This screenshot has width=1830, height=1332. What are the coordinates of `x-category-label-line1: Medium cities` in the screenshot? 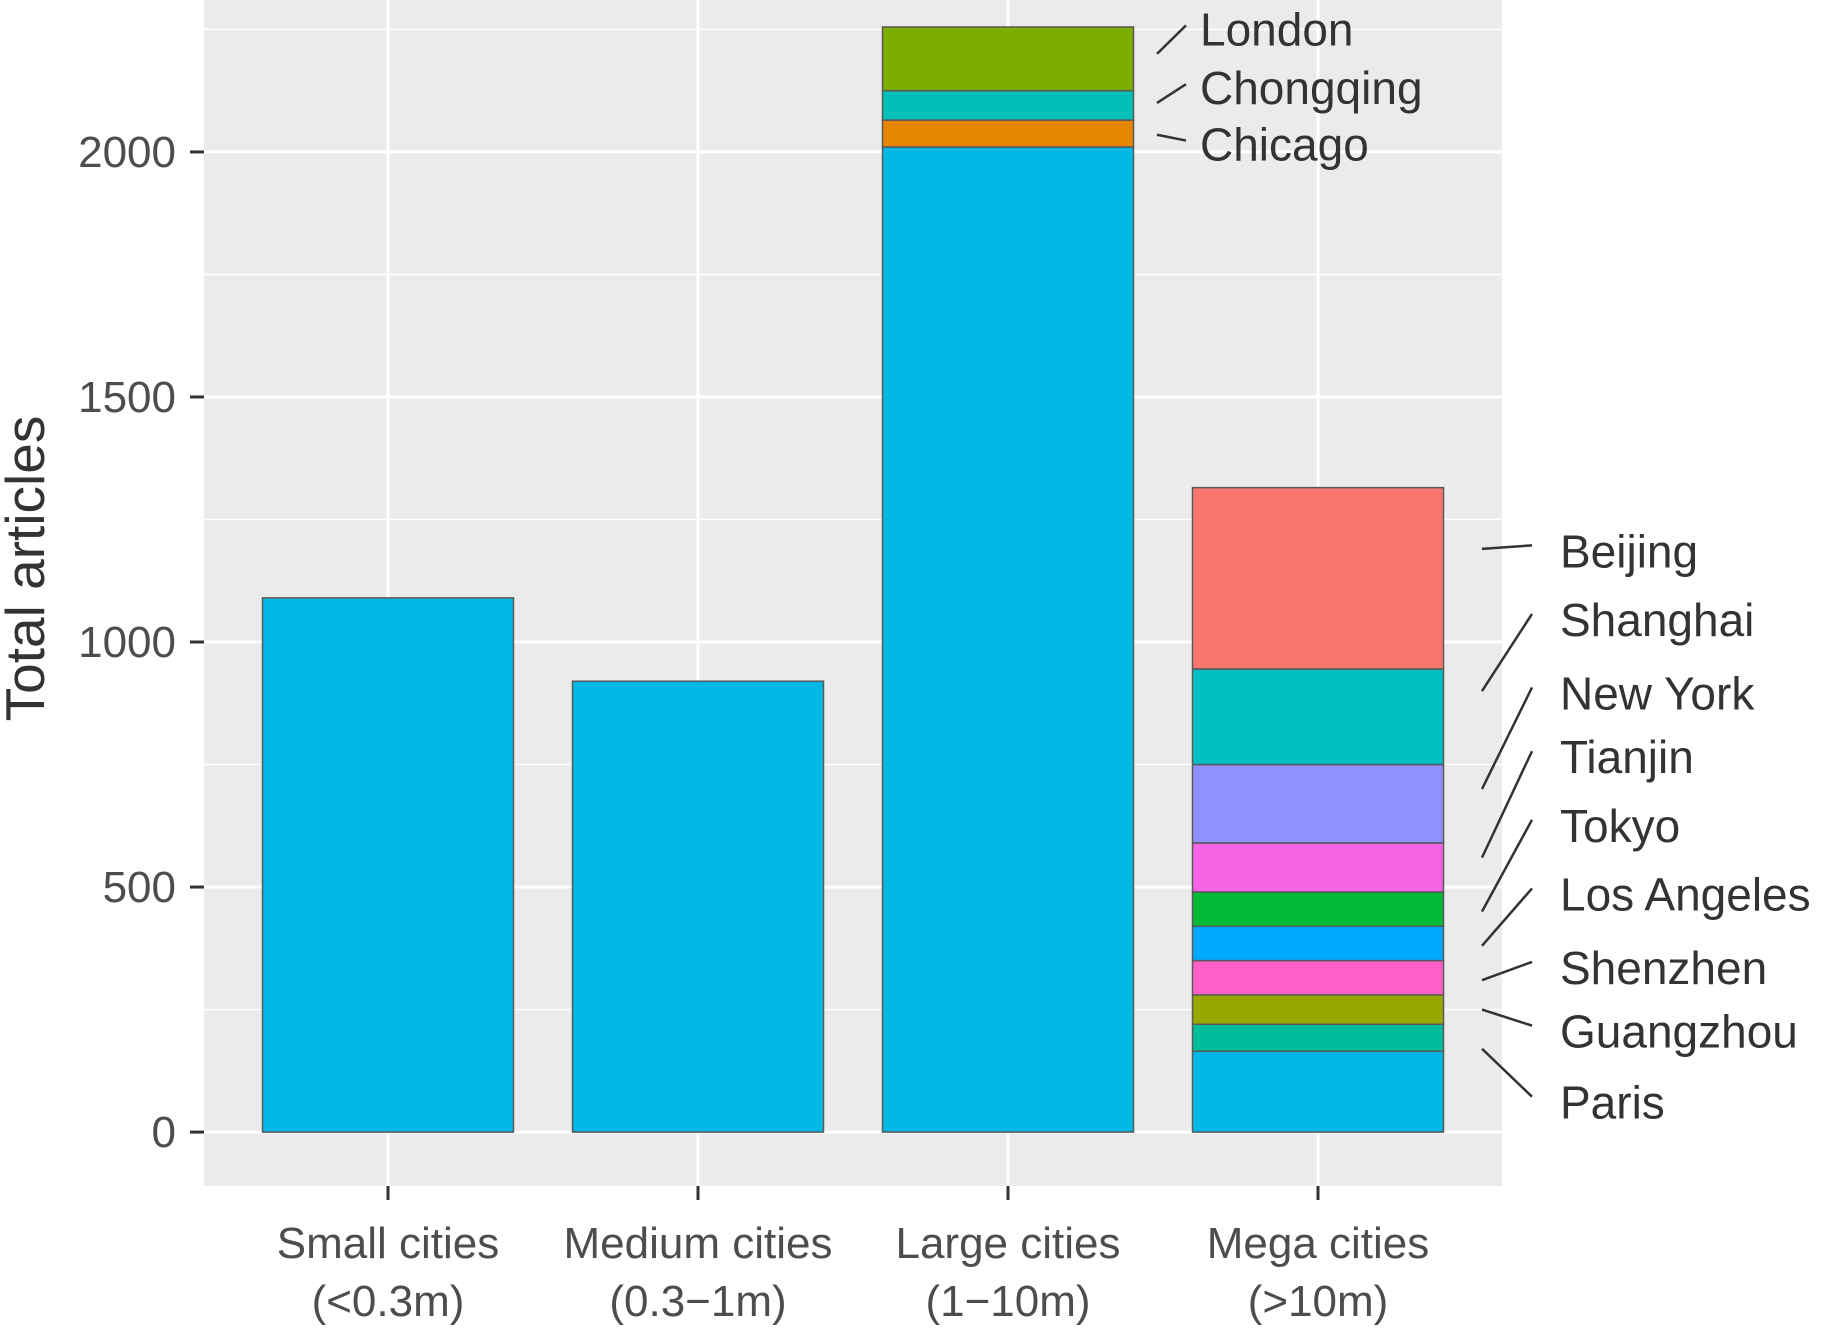 It's located at (698, 1243).